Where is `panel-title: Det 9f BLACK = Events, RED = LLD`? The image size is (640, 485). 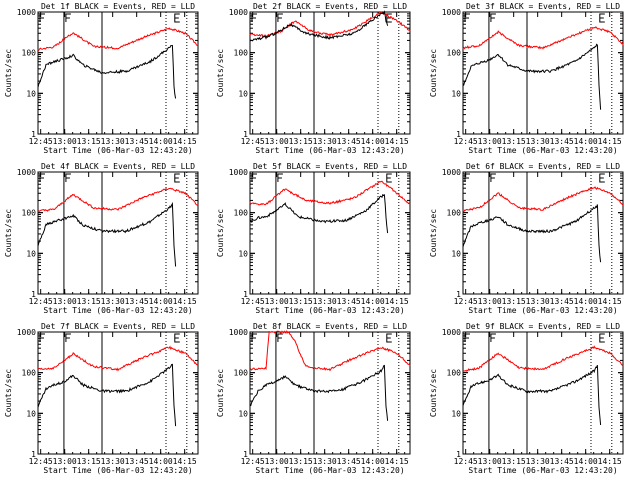 panel-title: Det 9f BLACK = Events, RED = LLD is located at coordinates (543, 326).